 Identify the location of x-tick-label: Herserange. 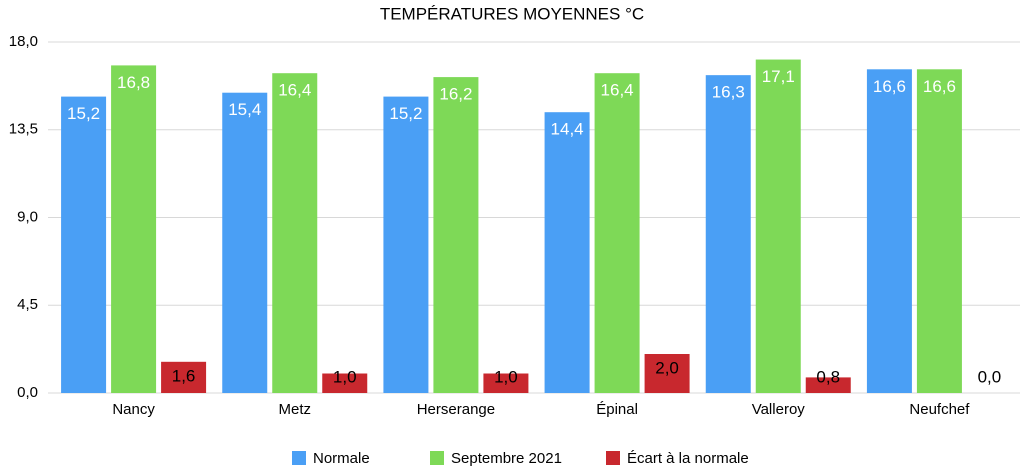
(456, 409).